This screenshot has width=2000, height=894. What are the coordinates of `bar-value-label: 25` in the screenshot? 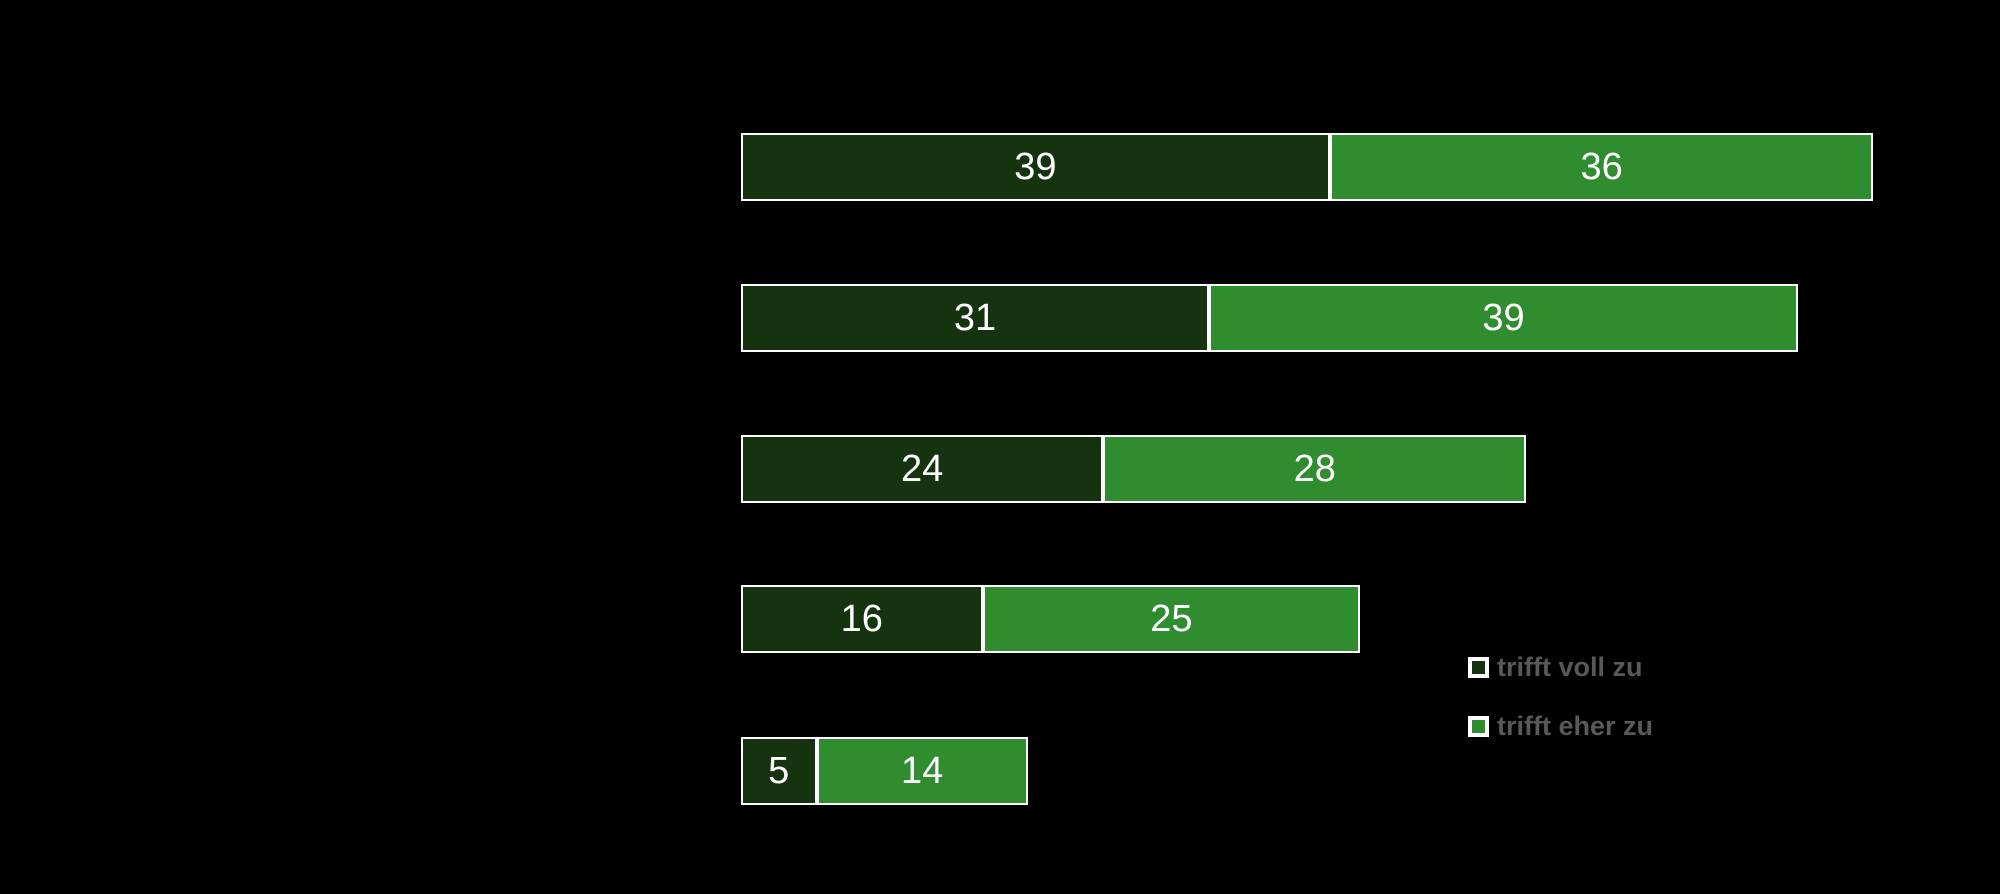 It's located at (1171, 619).